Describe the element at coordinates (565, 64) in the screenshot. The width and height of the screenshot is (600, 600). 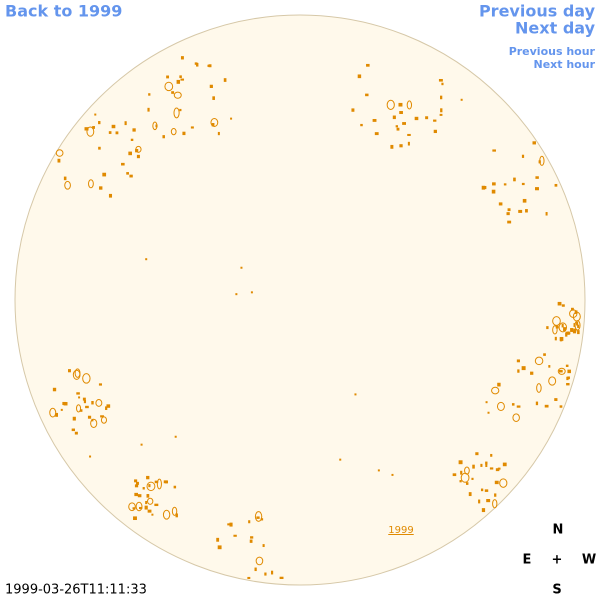
I see `next-hour-link: Next hour` at that location.